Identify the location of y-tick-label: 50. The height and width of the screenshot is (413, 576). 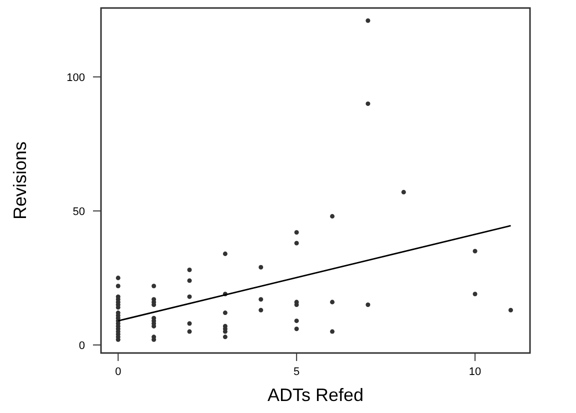
(78, 212).